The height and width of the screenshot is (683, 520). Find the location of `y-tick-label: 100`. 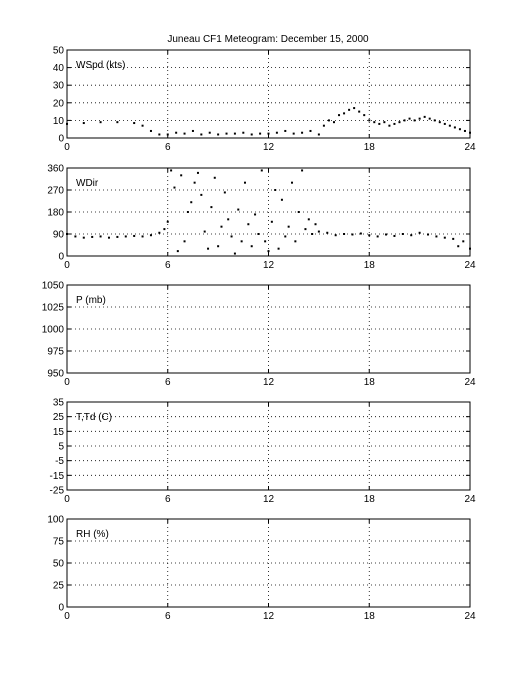

y-tick-label: 100 is located at coordinates (55, 520).